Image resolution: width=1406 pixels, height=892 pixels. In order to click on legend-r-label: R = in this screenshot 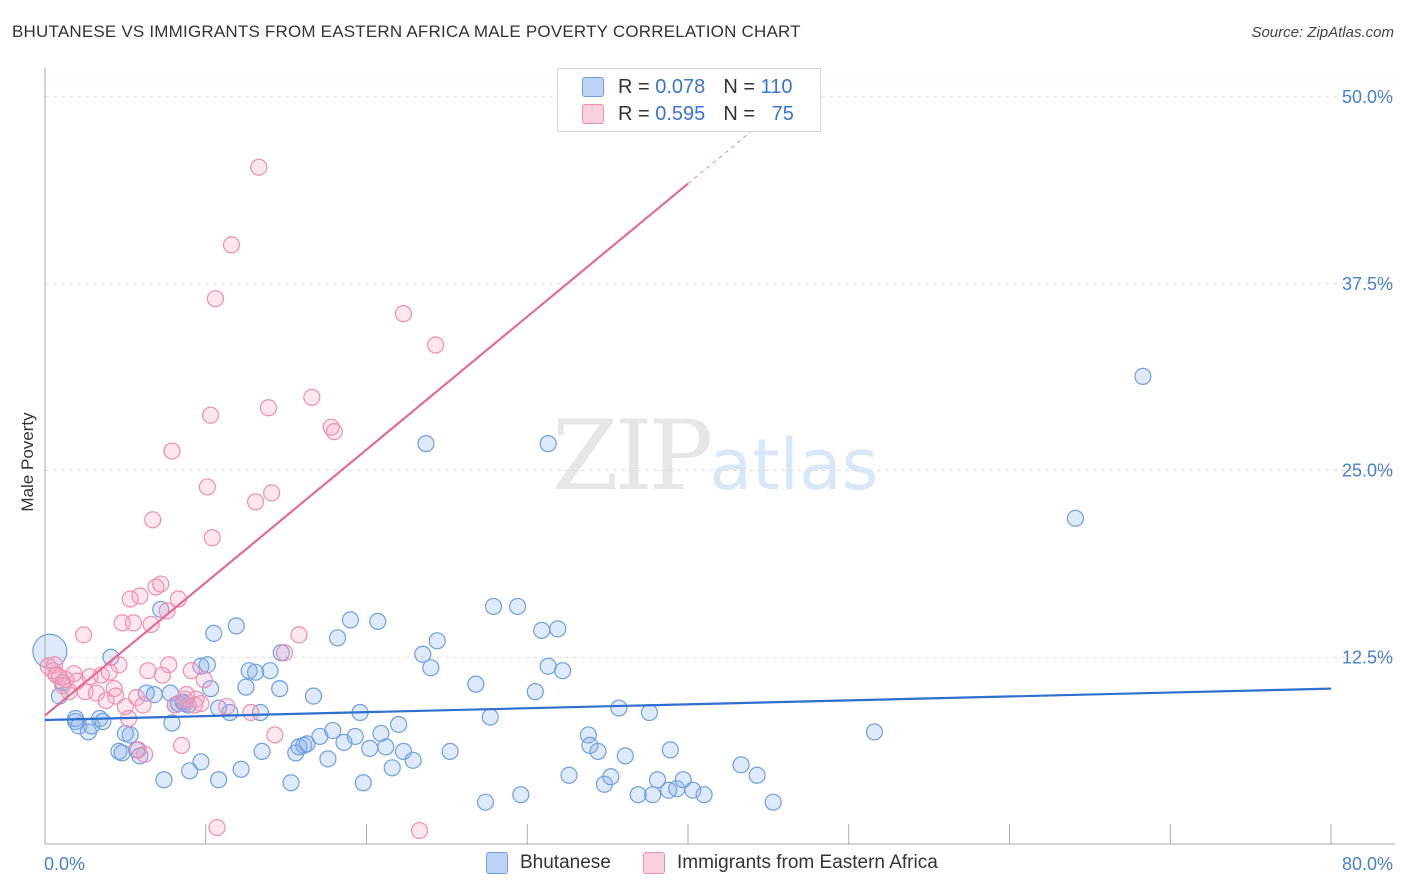, I will do `click(634, 86)`.